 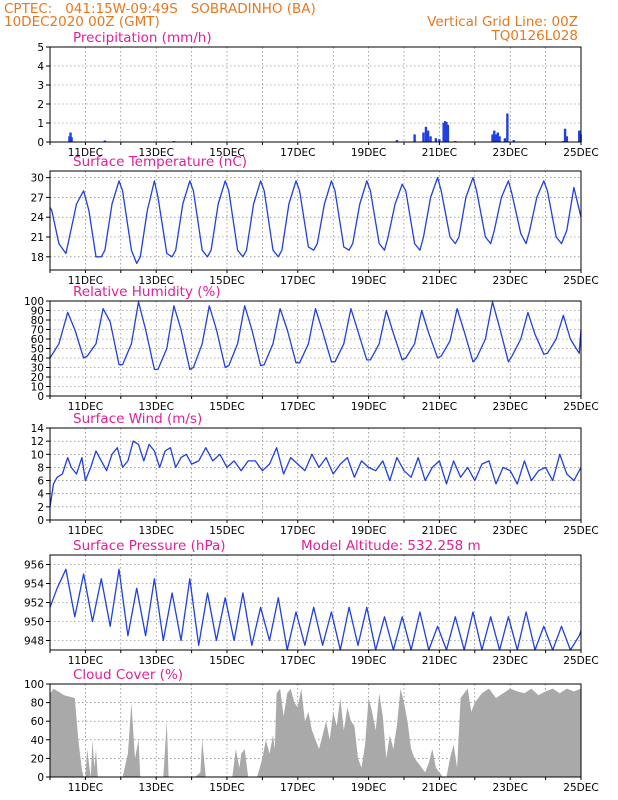 What do you see at coordinates (40, 67) in the screenshot?
I see `y-tick-label: 4` at bounding box center [40, 67].